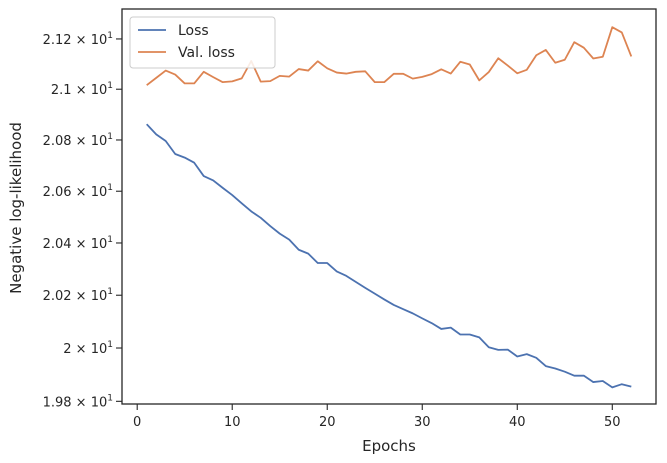 This screenshot has height=463, width=667. I want to click on y-tick-label-5: 2.08 × 10¹, so click(78, 140).